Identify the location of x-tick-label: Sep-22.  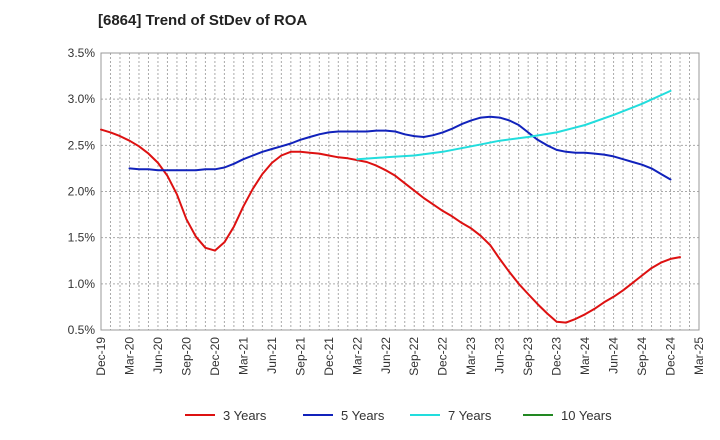
(414, 356).